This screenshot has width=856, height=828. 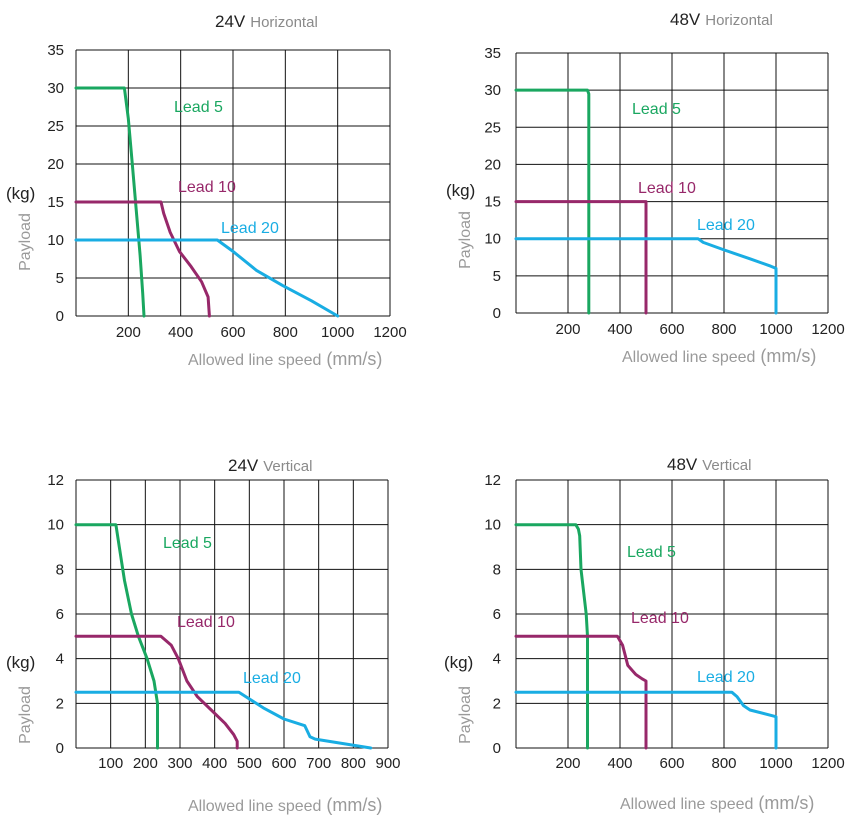 What do you see at coordinates (60, 278) in the screenshot?
I see `y-tick-label: 5` at bounding box center [60, 278].